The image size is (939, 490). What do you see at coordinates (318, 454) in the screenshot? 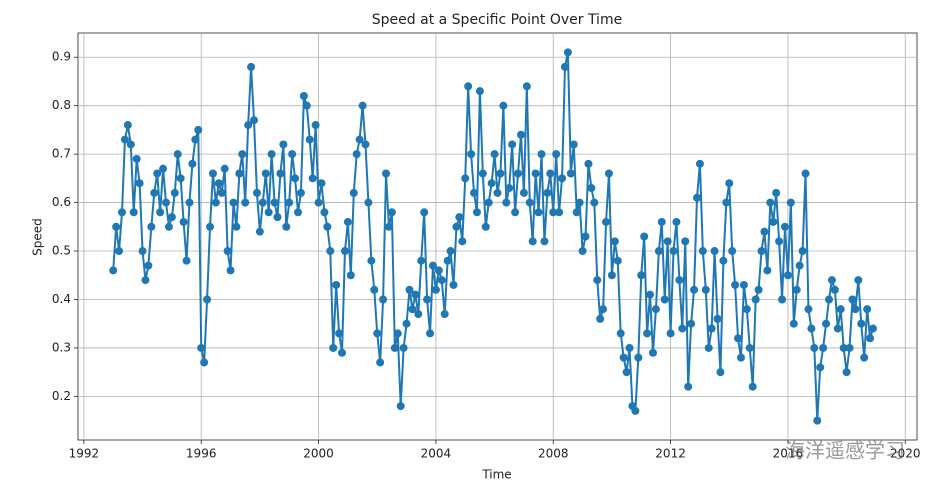
I see `x-tick-label: 2000` at bounding box center [318, 454].